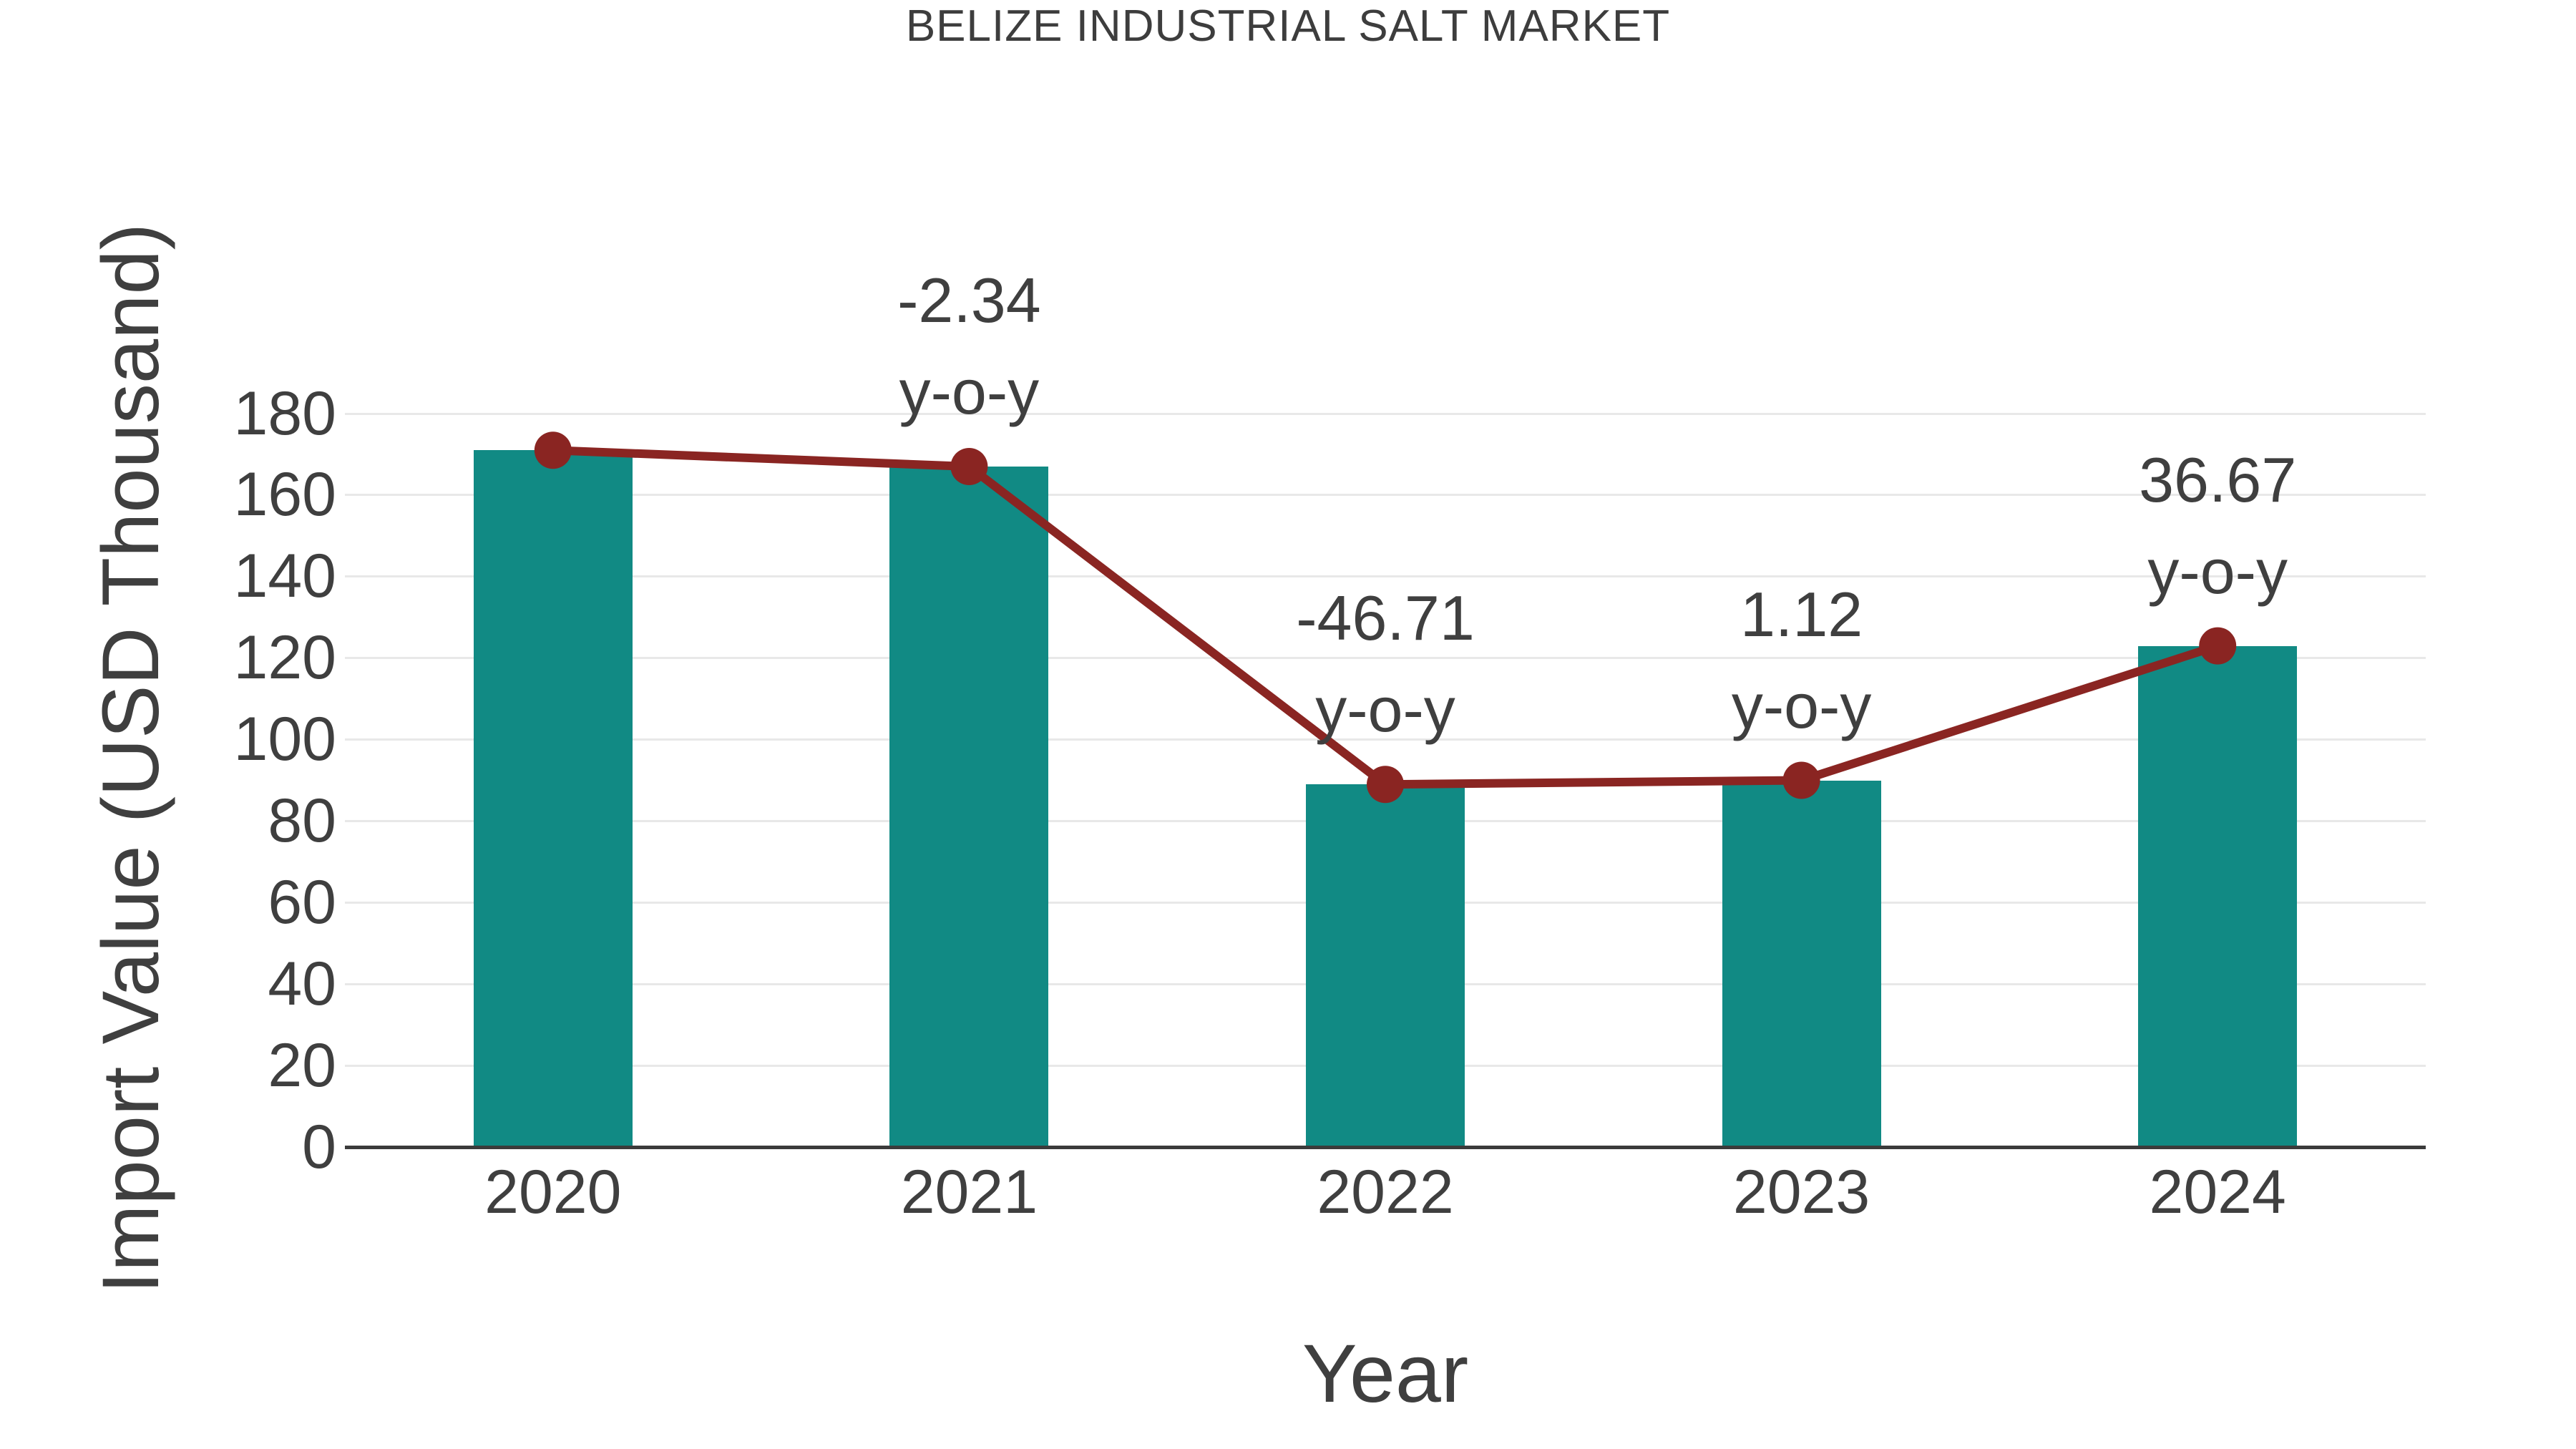 The image size is (2576, 1449). What do you see at coordinates (2218, 646) in the screenshot?
I see `data-point-marker-2024` at bounding box center [2218, 646].